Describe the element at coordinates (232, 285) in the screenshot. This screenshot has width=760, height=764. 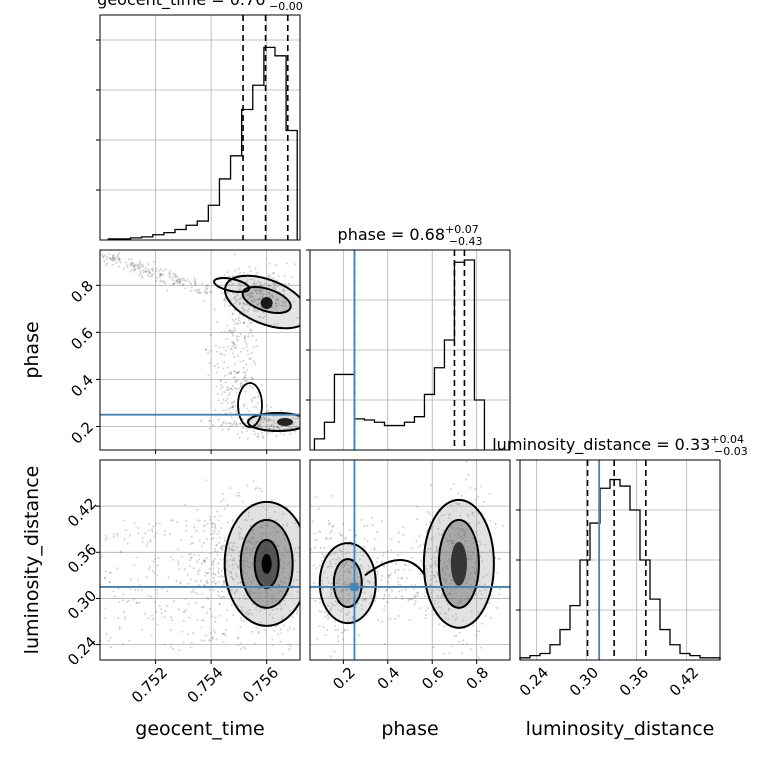
I see `phase_vs_geocent_time-contour-upper` at that location.